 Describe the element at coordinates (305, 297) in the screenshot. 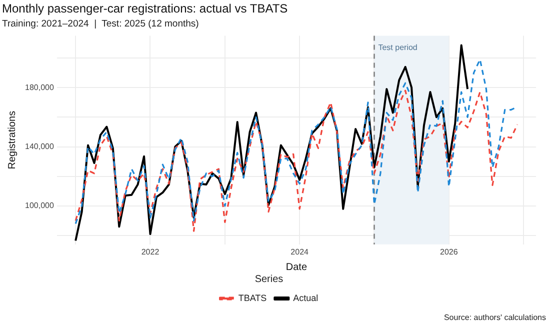

I see `legend-label: Actual` at that location.